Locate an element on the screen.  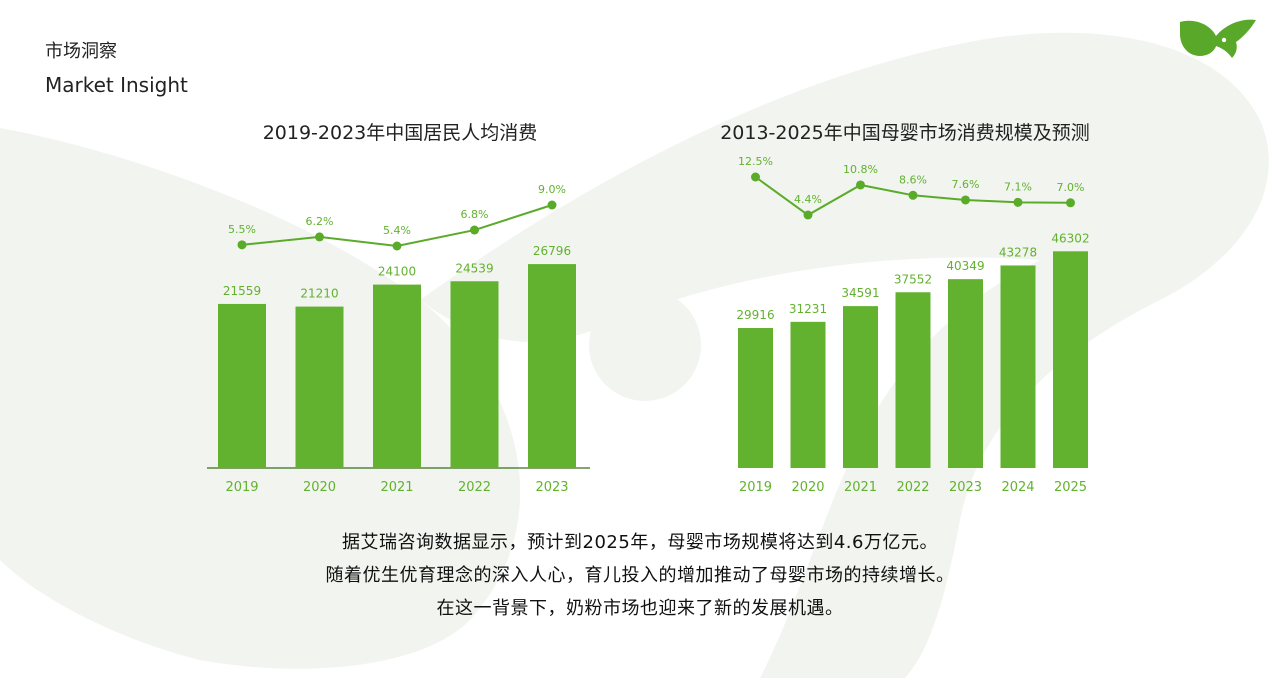
page-title-cn: 市场洞察 is located at coordinates (81, 51).